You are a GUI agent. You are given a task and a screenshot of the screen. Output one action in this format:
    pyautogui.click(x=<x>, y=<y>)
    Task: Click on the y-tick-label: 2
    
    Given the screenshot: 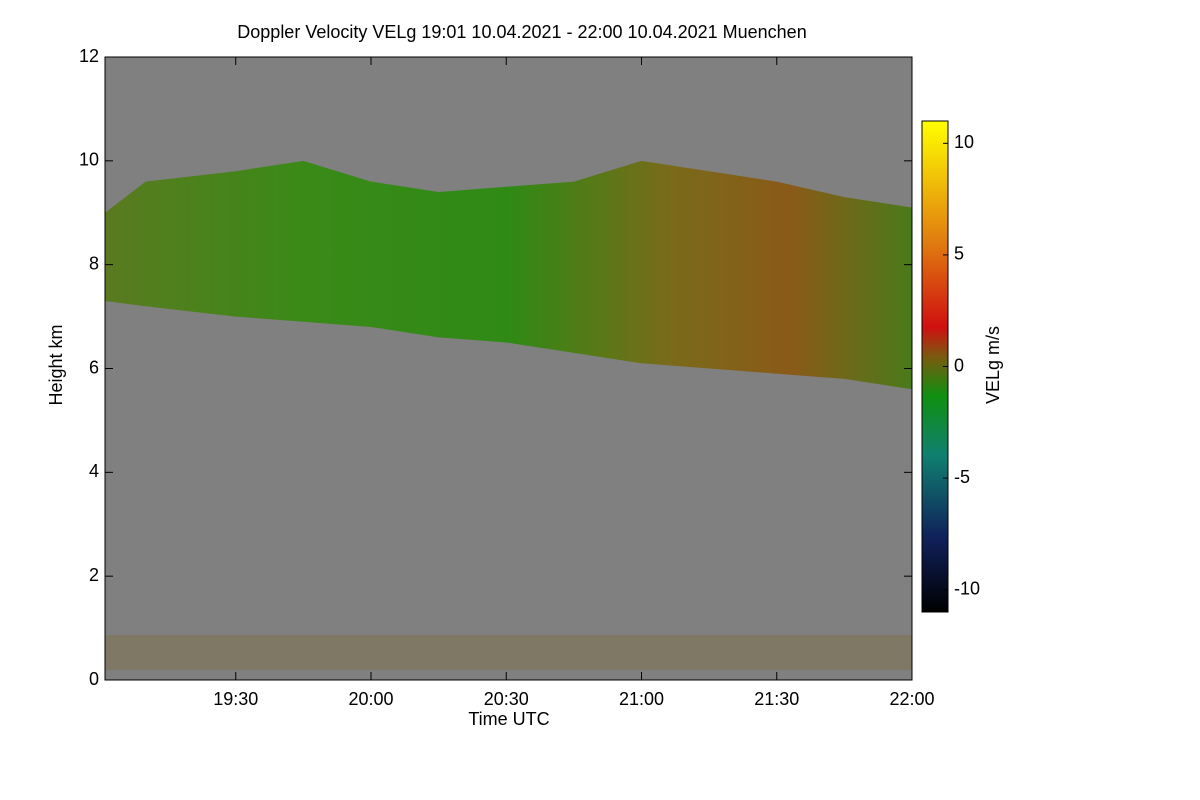 What is the action you would take?
    pyautogui.click(x=94, y=575)
    